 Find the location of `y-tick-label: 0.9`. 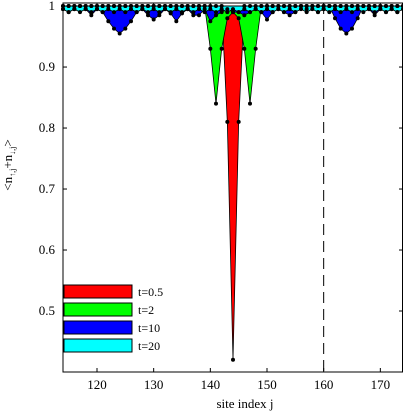

y-tick-label: 0.9 is located at coordinates (47, 66).